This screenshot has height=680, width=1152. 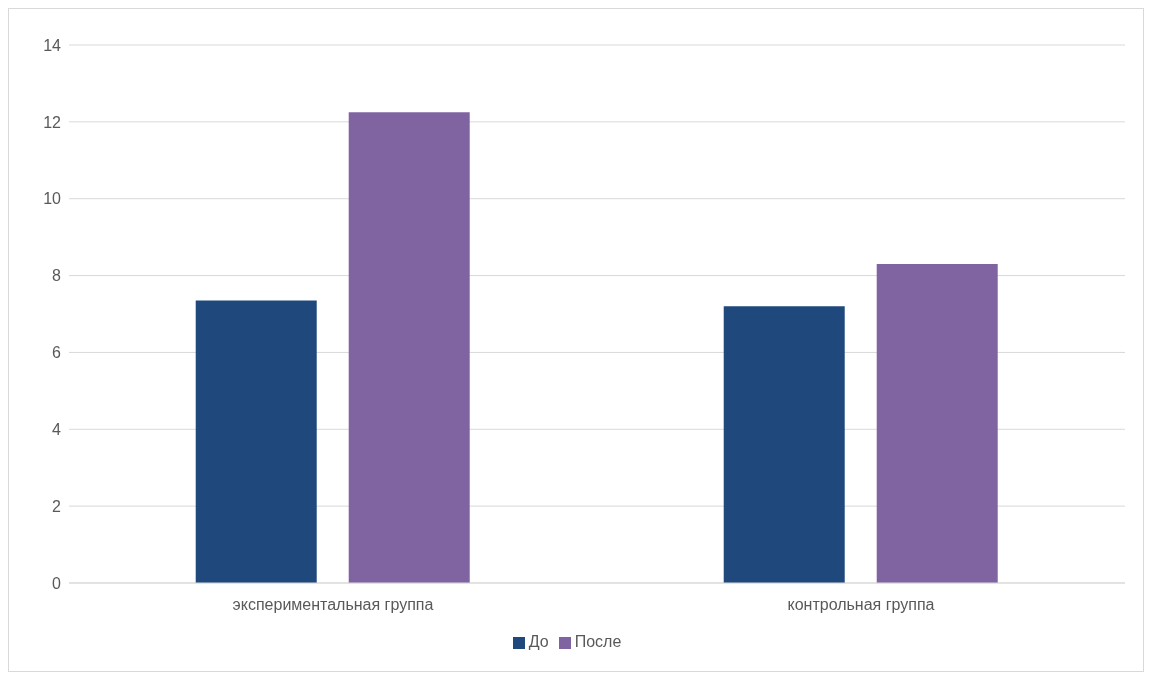 What do you see at coordinates (57, 276) in the screenshot?
I see `y-tick-label: 8` at bounding box center [57, 276].